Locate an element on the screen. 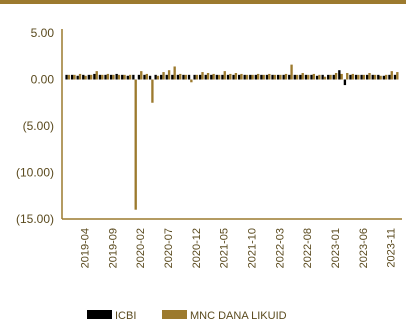 The width and height of the screenshot is (406, 327). y-tick-label: 5.00 is located at coordinates (43, 33).